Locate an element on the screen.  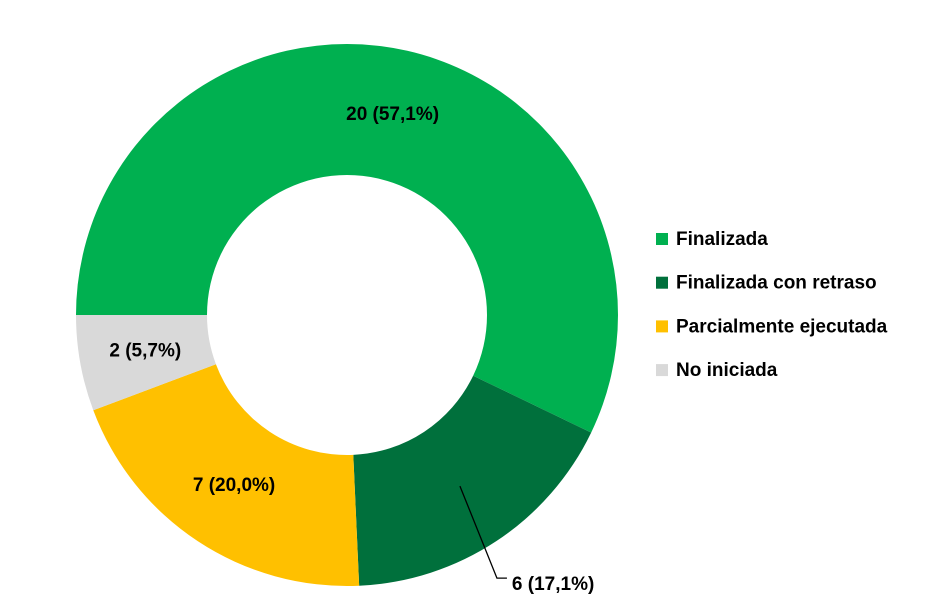
legend-label: Finalizada con retraso is located at coordinates (776, 283).